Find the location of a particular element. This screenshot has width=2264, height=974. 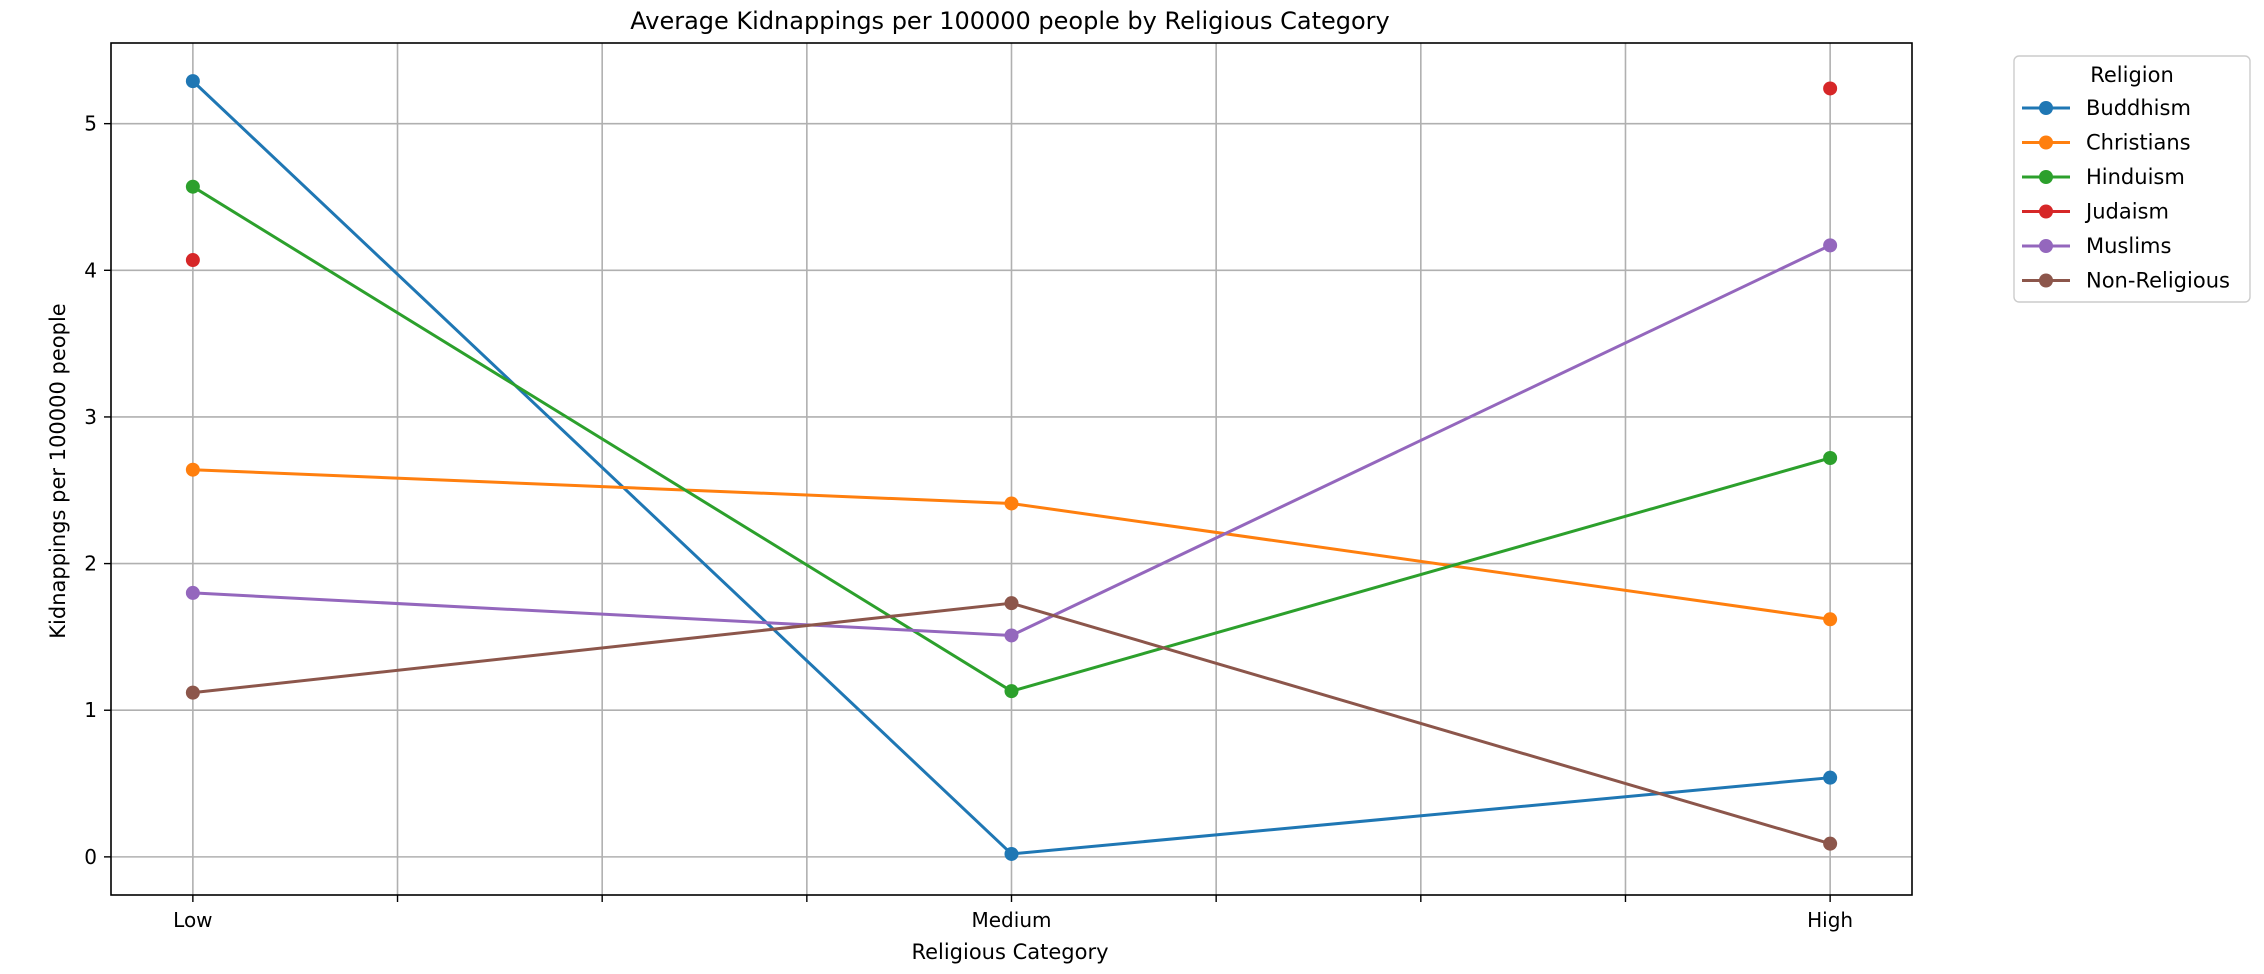

y-tick-label: 2 is located at coordinates (90, 564).